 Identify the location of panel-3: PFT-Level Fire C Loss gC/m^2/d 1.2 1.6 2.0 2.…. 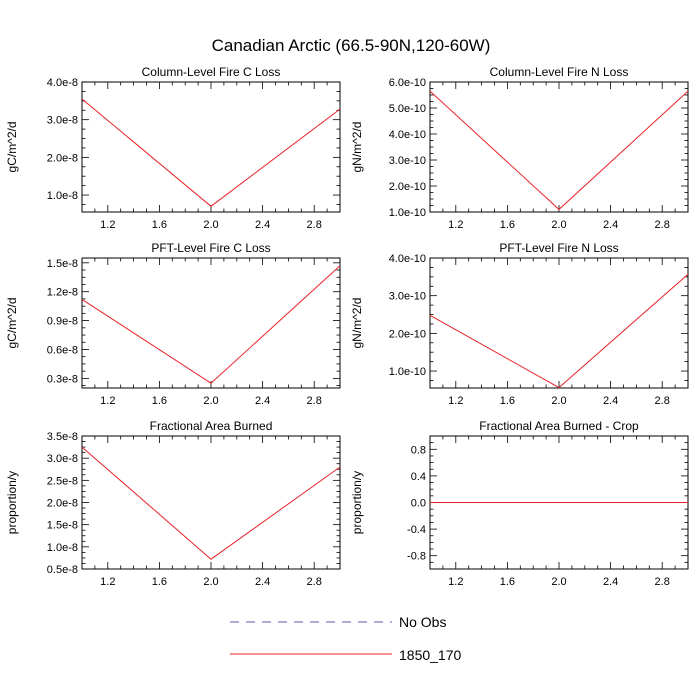
(173, 324).